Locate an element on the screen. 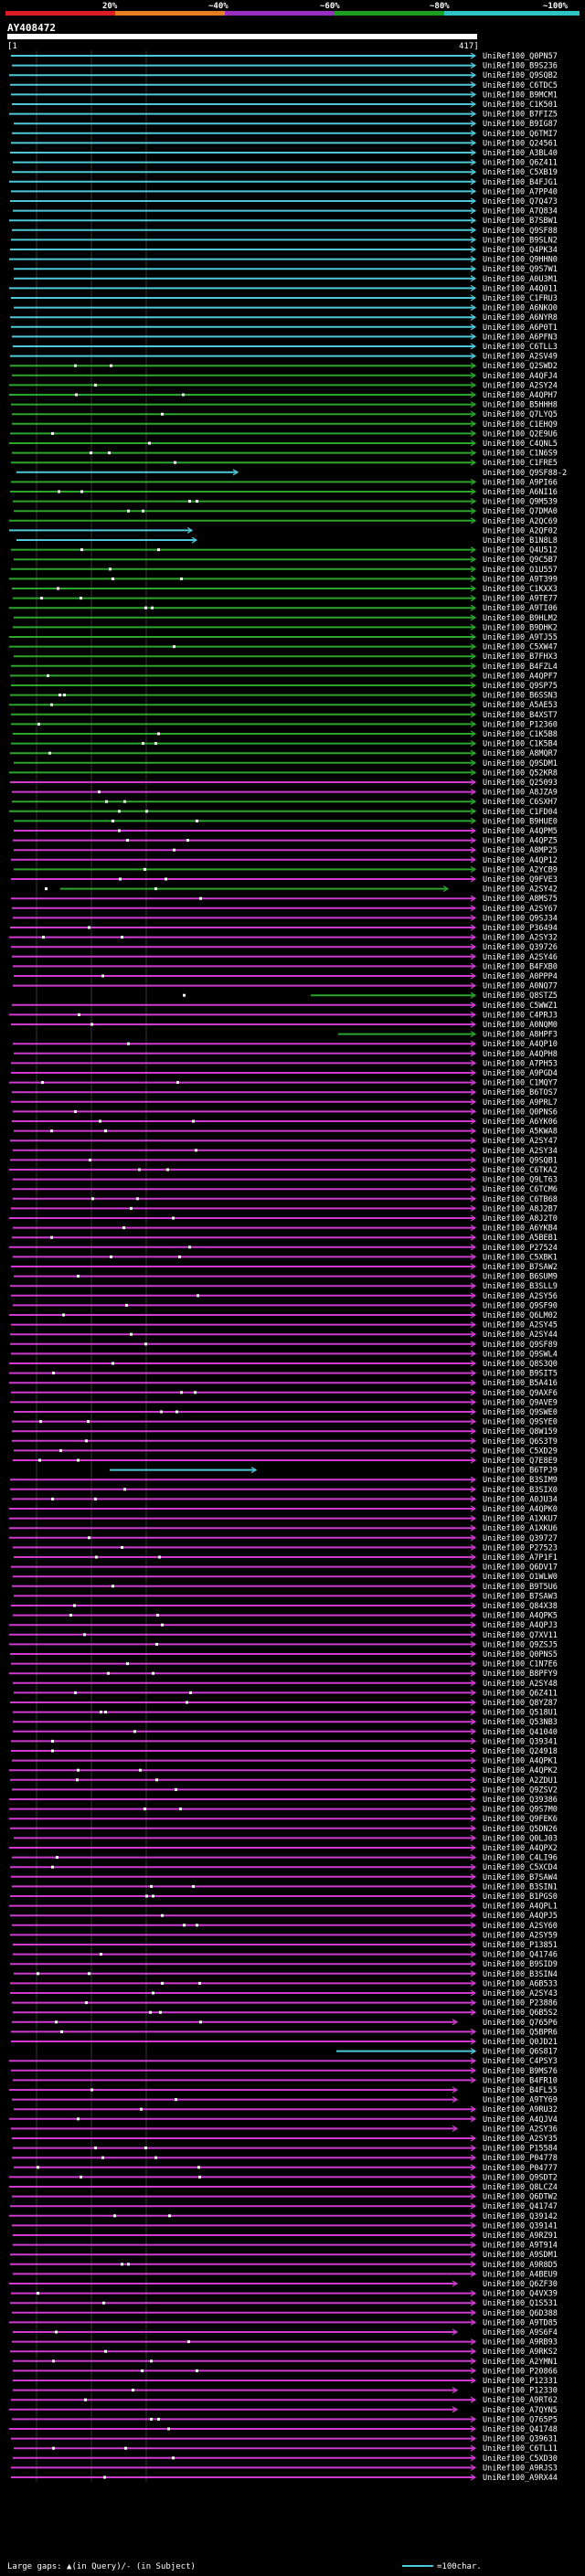  hit-row: UniRef100_A4Q011 is located at coordinates (284, 288).